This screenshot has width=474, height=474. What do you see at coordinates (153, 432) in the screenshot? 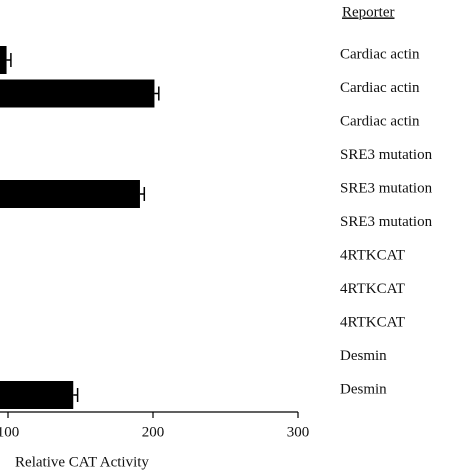
I see `x-tick-label: 200` at bounding box center [153, 432].